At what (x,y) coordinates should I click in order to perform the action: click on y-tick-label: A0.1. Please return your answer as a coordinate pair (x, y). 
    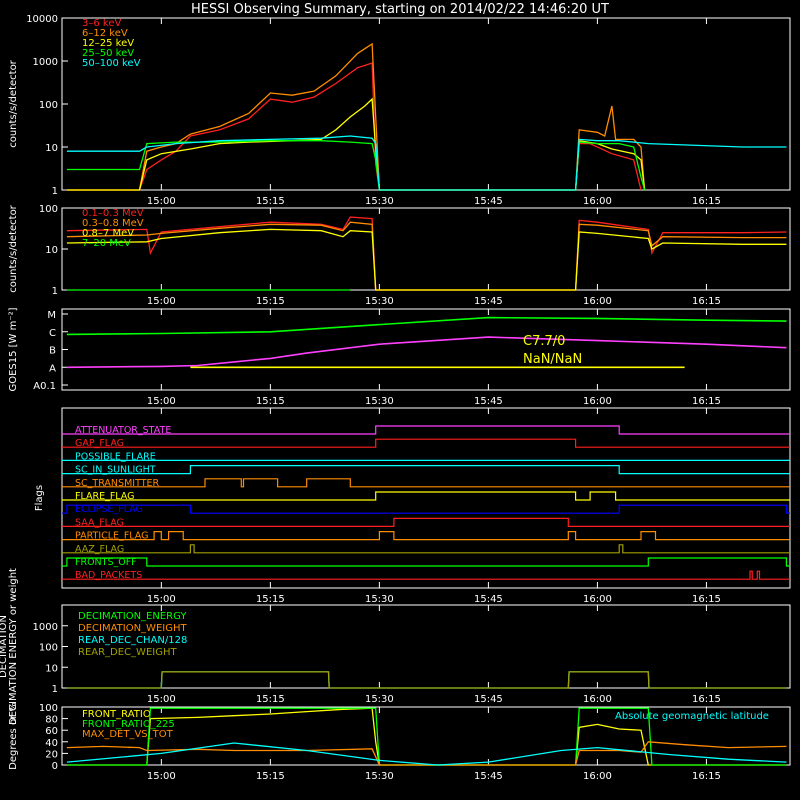
    Looking at the image, I should click on (44, 386).